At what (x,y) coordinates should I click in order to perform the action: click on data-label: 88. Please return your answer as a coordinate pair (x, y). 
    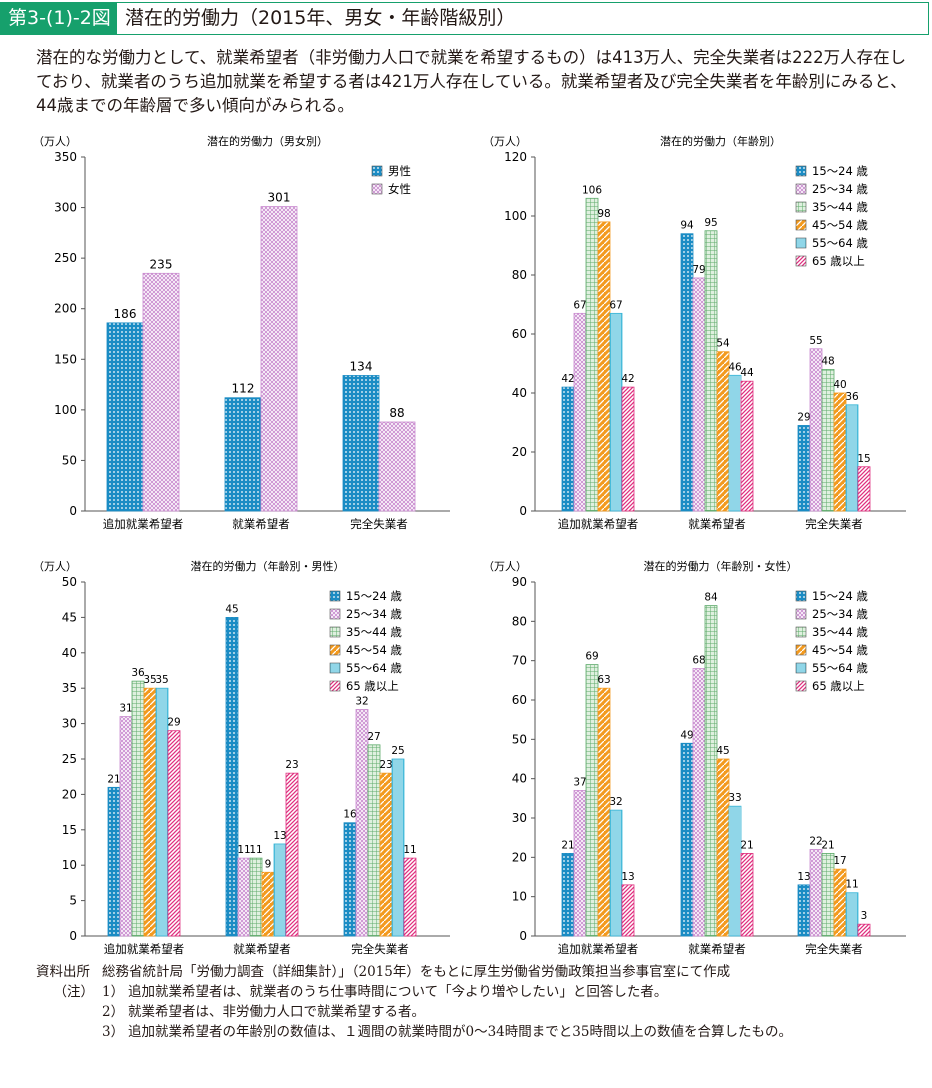
    Looking at the image, I should click on (396, 413).